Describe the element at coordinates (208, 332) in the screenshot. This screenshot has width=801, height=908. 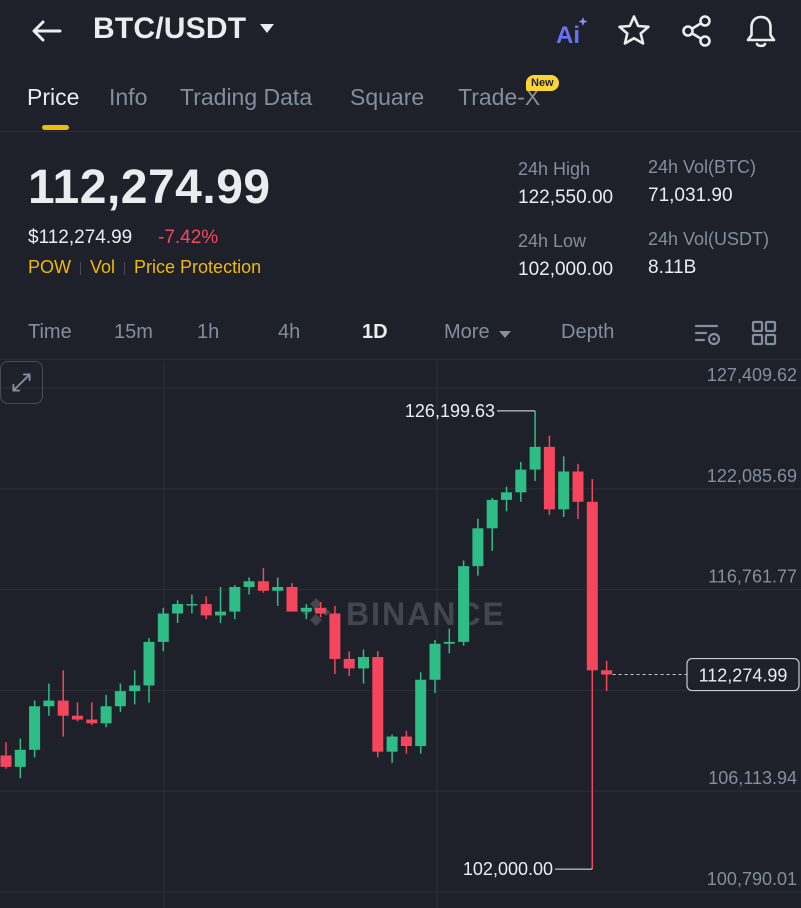
I see `interval-1h: 1h` at that location.